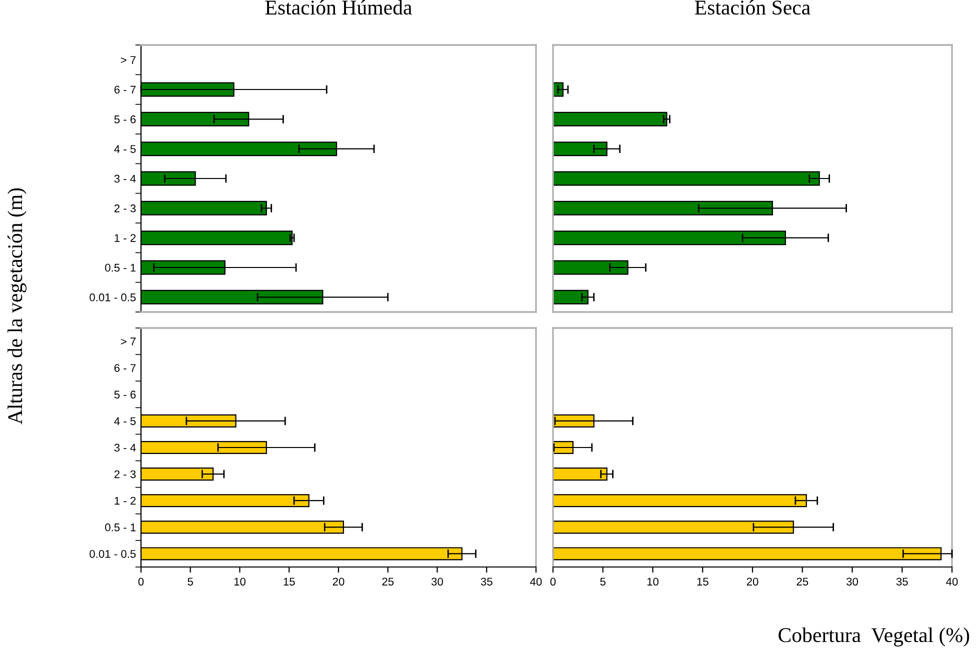 Image resolution: width=977 pixels, height=652 pixels. I want to click on y-axis-title: Alturas de la vegetación (m), so click(17, 306).